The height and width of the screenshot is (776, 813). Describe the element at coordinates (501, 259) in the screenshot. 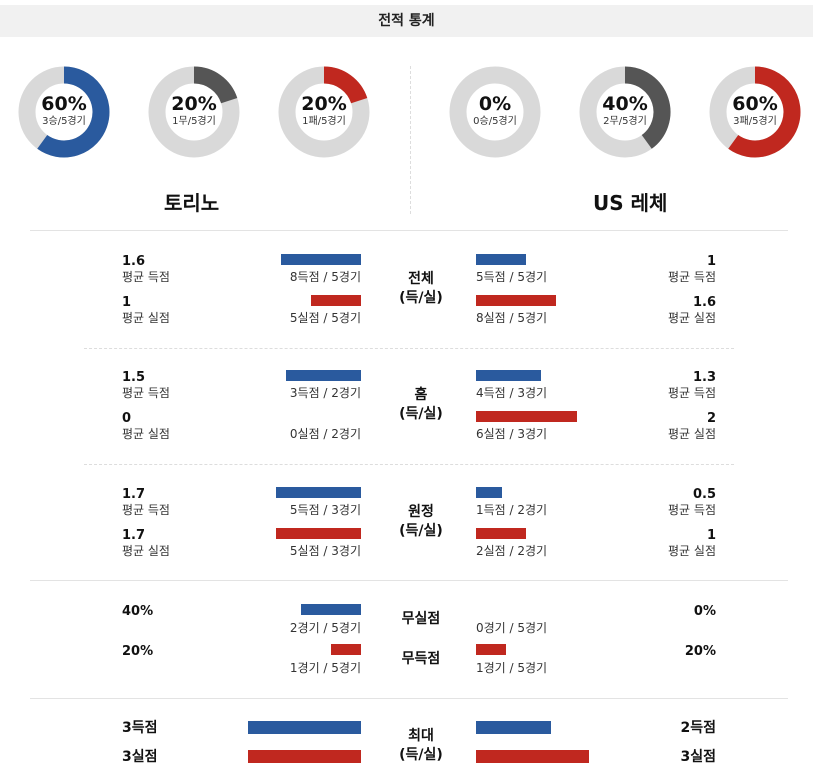

I see `away-overall-scored-bar` at that location.